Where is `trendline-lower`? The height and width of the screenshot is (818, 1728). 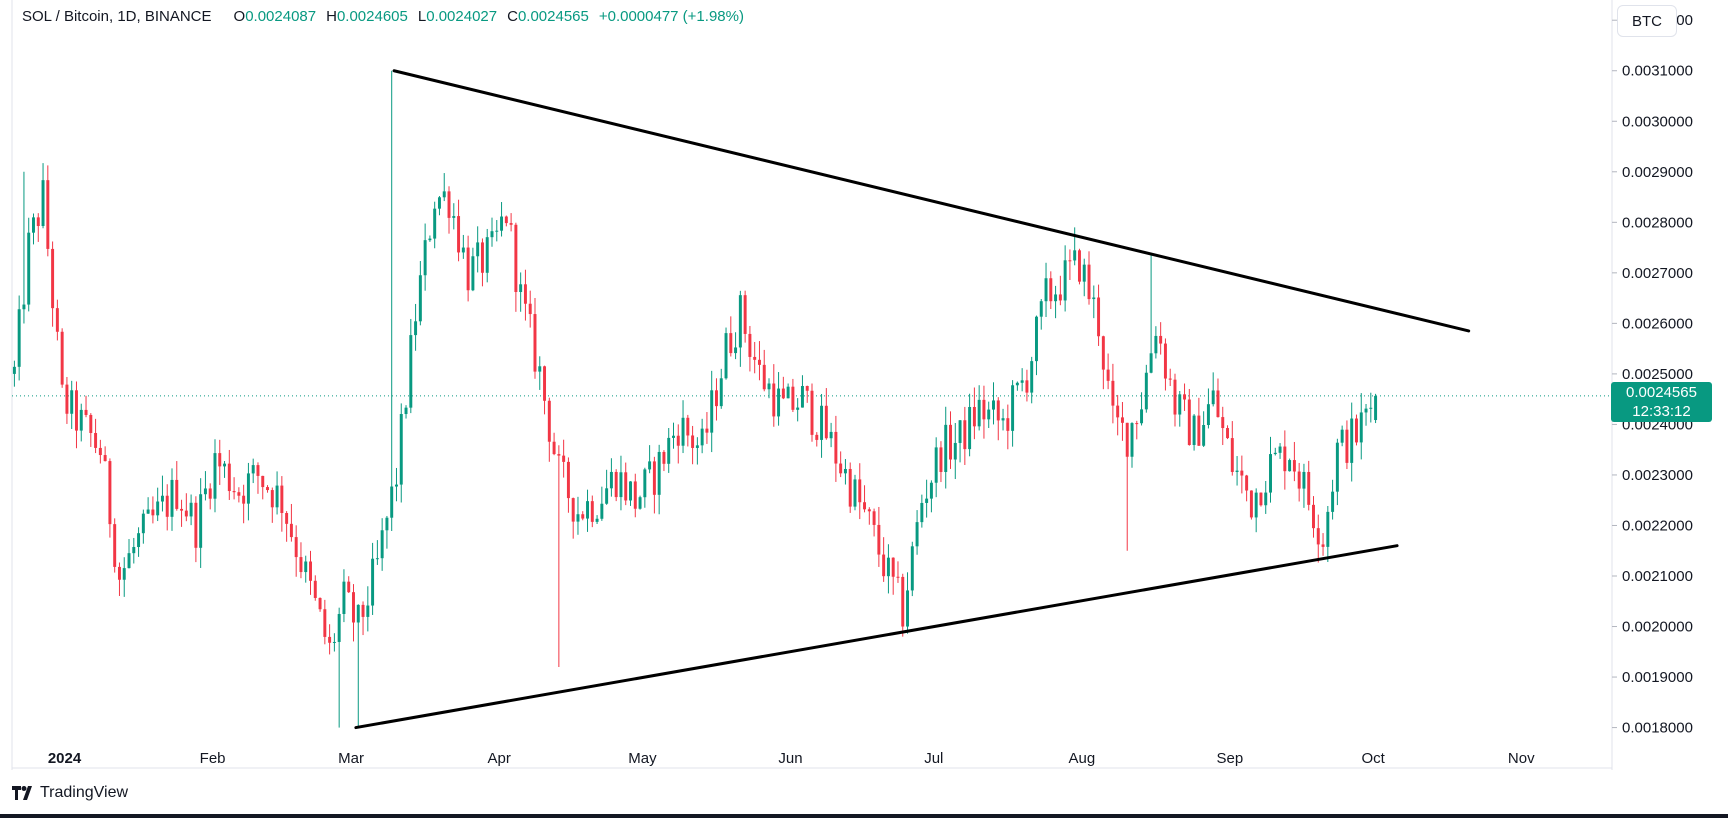 trendline-lower is located at coordinates (876, 637).